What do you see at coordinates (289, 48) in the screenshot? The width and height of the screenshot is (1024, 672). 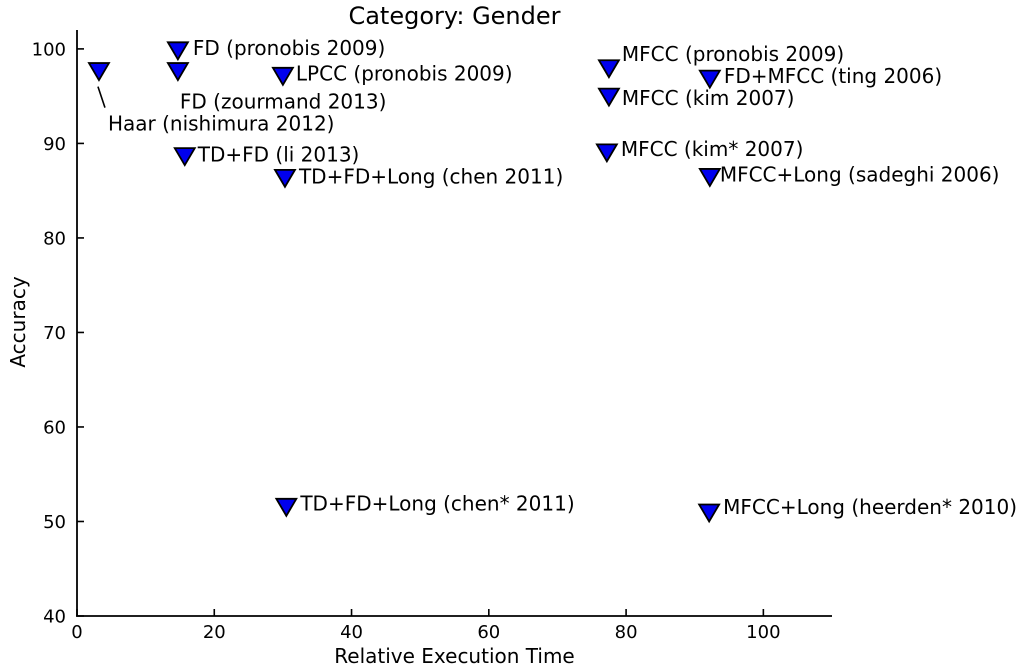 I see `data-point-label: FD (pronobis 2009)` at bounding box center [289, 48].